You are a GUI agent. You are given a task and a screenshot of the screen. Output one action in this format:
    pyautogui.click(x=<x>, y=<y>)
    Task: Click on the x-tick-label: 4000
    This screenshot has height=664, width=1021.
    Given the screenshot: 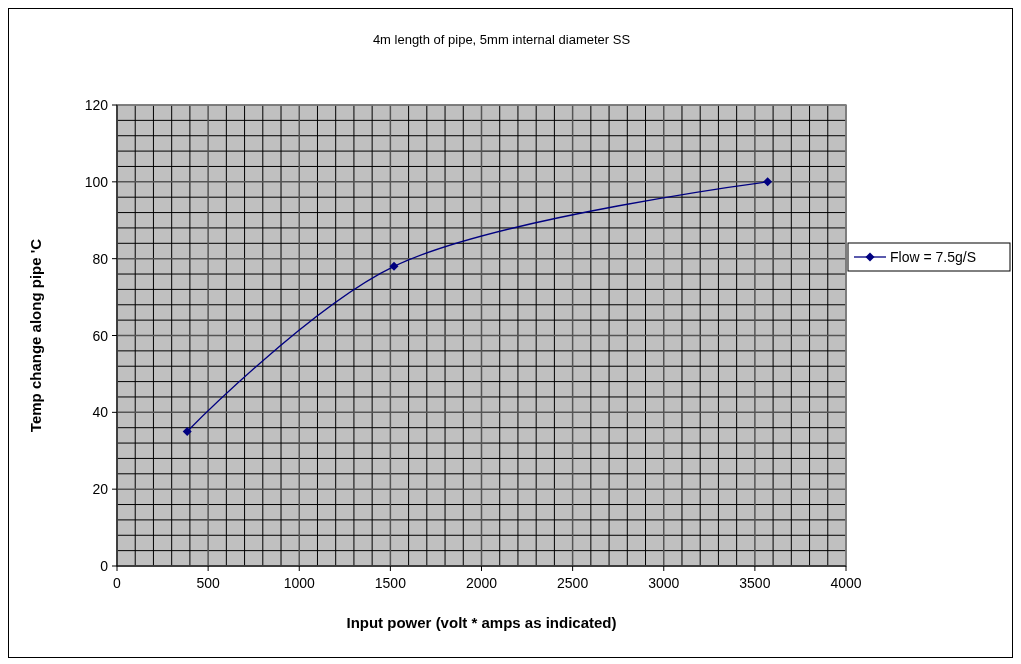 What is the action you would take?
    pyautogui.click(x=846, y=583)
    